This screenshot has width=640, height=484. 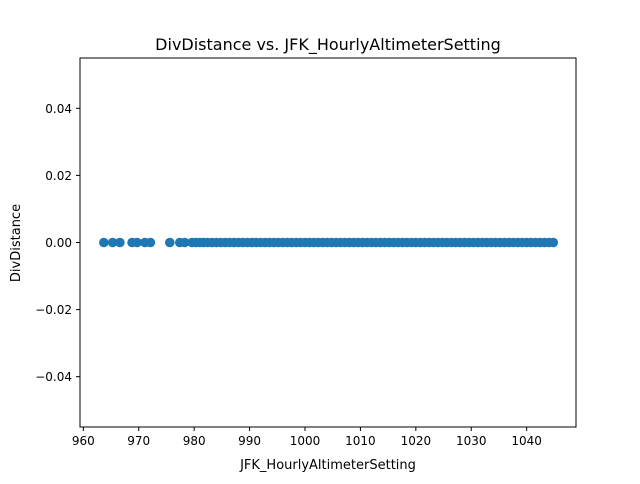 I want to click on x-tick-label: 1010, so click(x=360, y=441).